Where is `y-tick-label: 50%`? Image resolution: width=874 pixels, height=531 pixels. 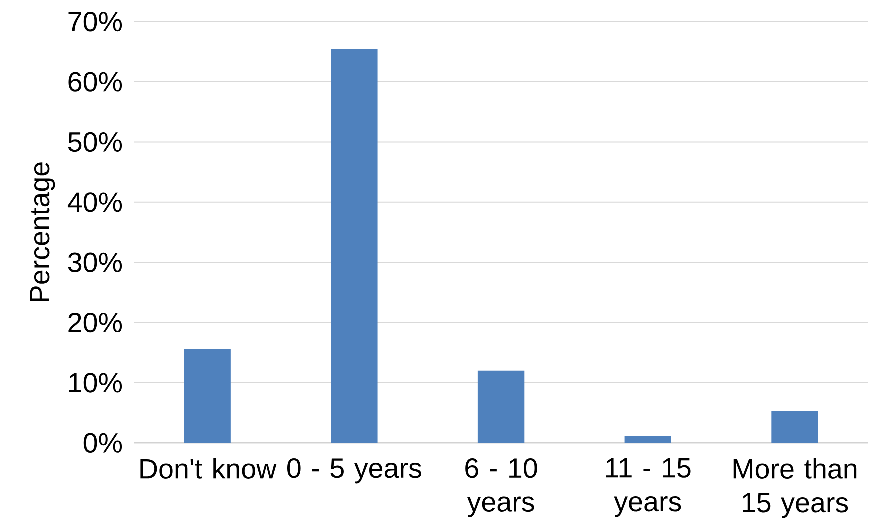
y-tick-label: 50% is located at coordinates (95, 142).